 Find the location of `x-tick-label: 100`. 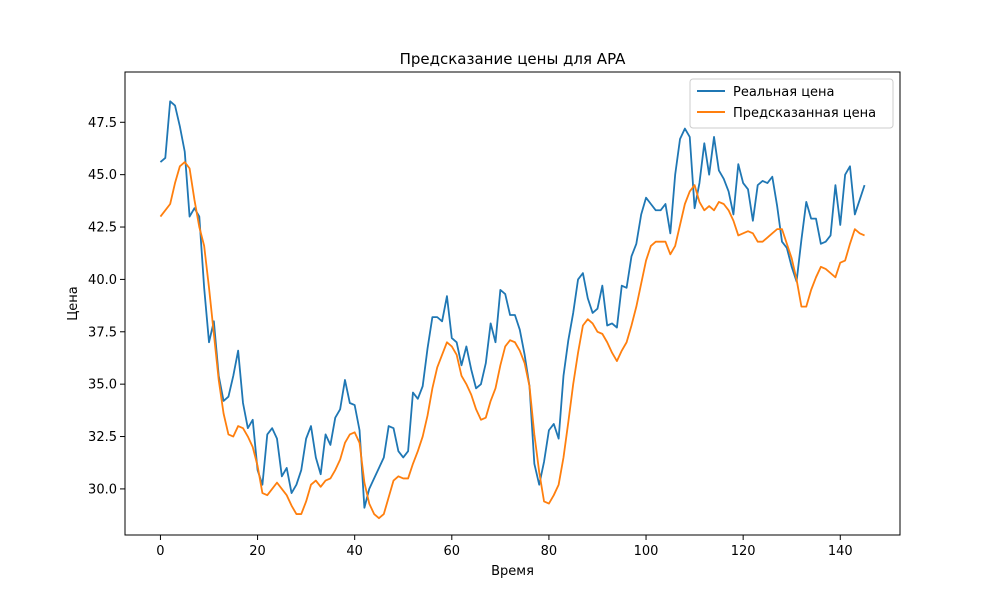

x-tick-label: 100 is located at coordinates (646, 551).